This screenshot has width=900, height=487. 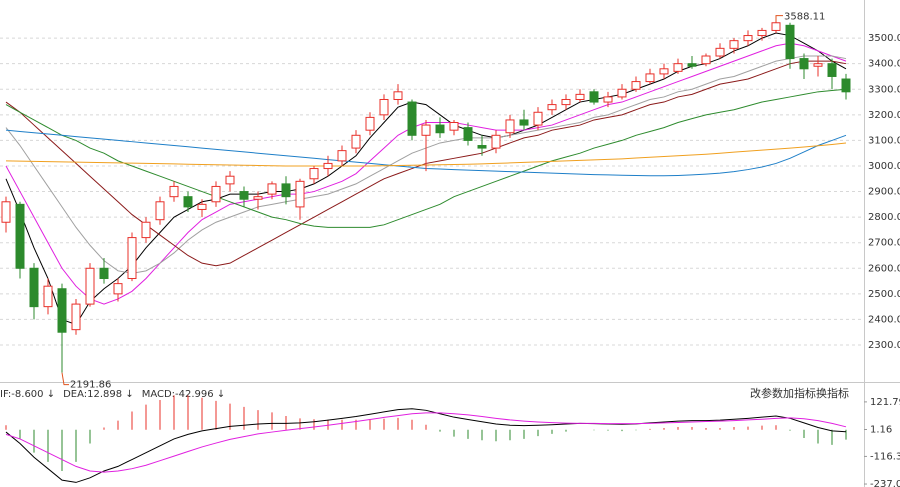 I want to click on legend-entry: DEA:12.898 ↓, so click(x=98, y=394).